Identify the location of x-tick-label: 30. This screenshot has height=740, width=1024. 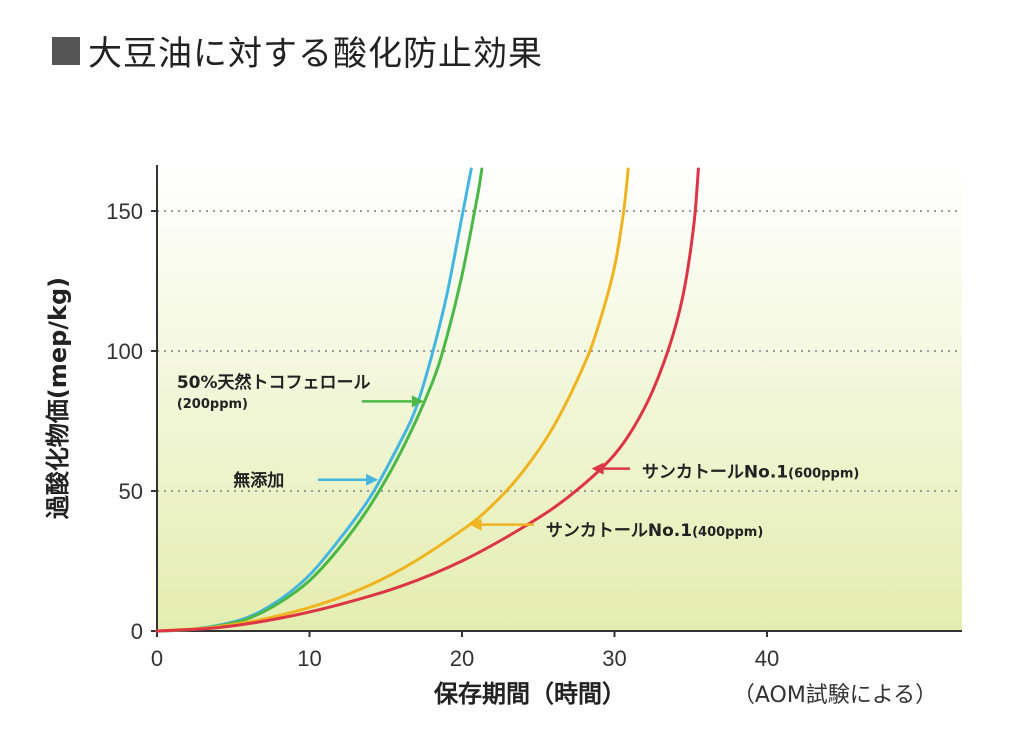
(614, 658).